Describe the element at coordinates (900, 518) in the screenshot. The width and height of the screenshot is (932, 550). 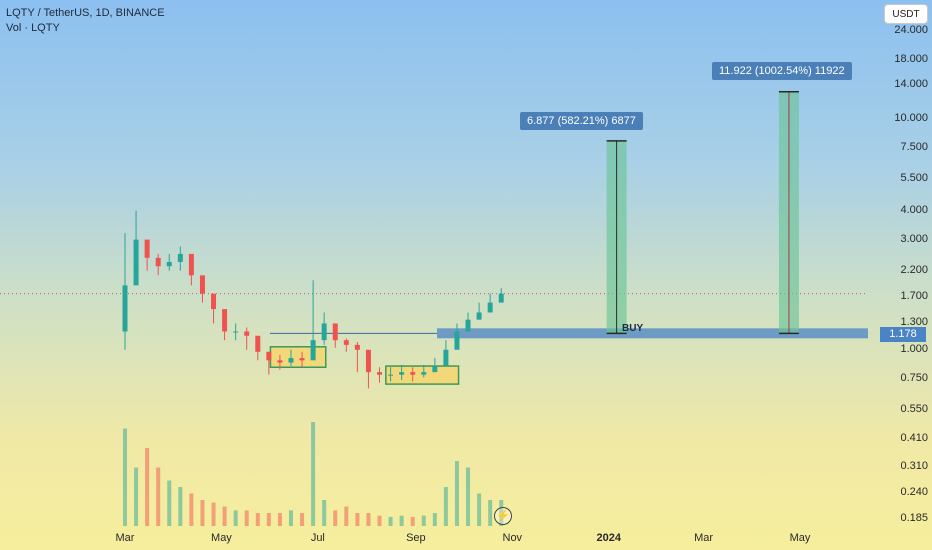
I see `price-tick-label: 0.185` at that location.